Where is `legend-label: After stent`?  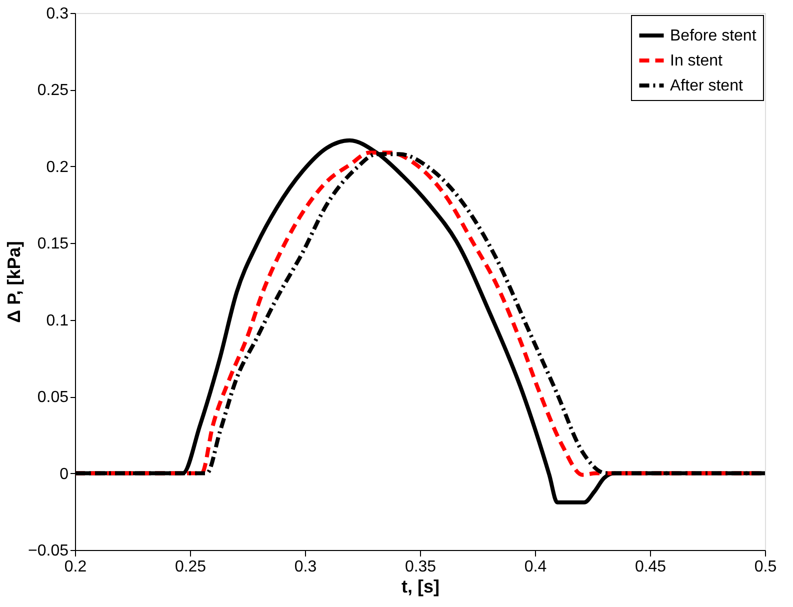 legend-label: After stent is located at coordinates (707, 86).